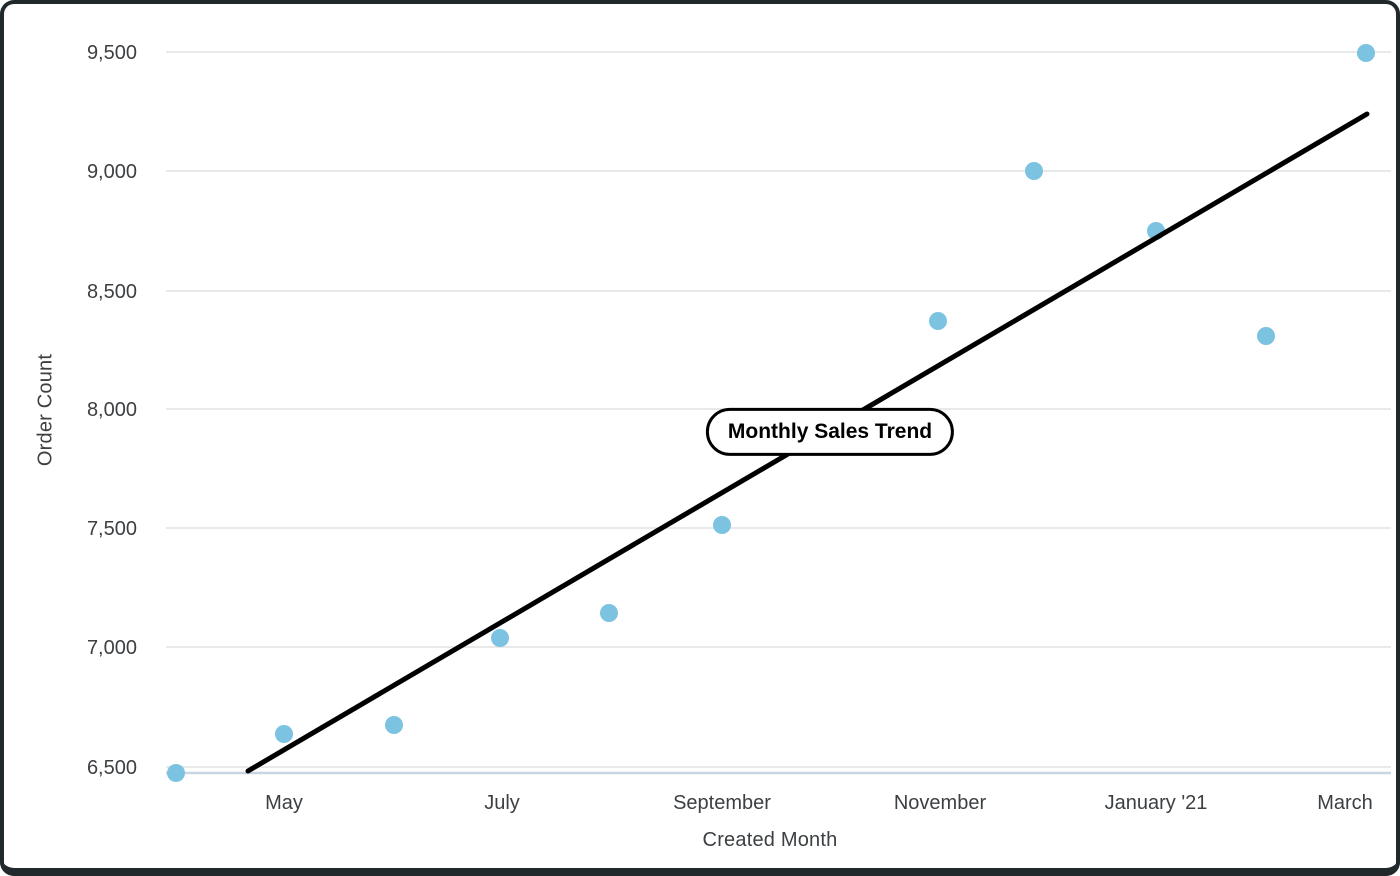  I want to click on x-tick-label: July, so click(502, 803).